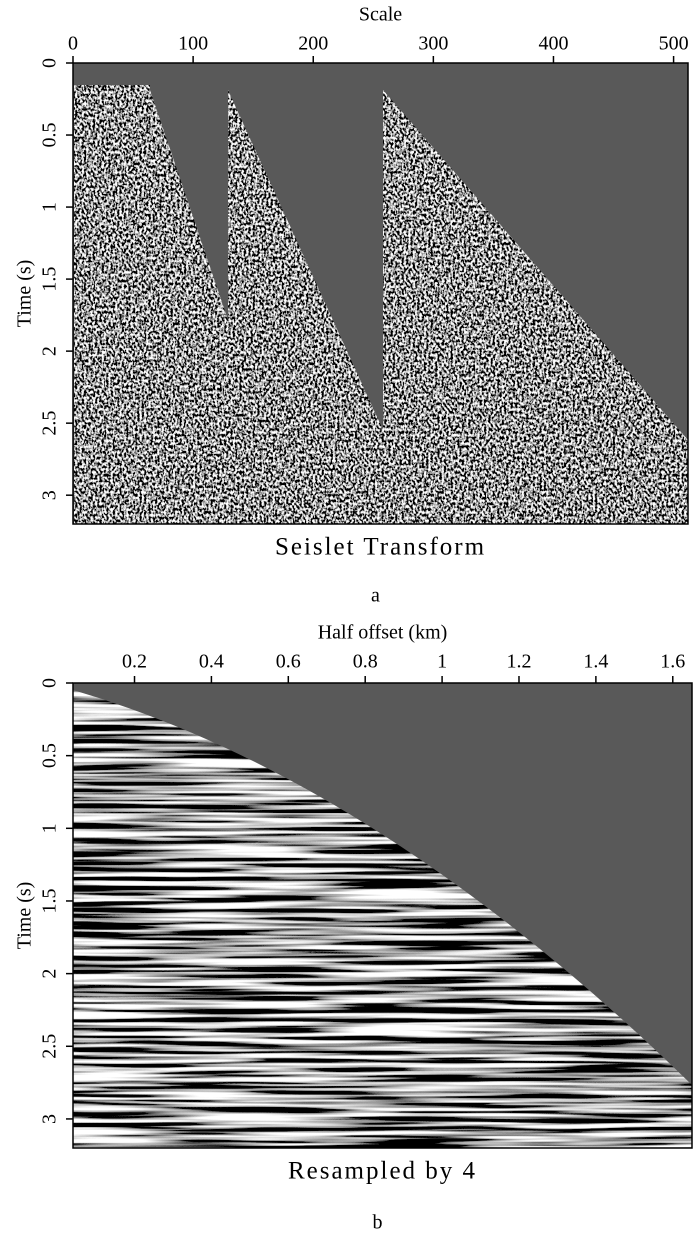  I want to click on x-tick-label: 0, so click(73, 44).